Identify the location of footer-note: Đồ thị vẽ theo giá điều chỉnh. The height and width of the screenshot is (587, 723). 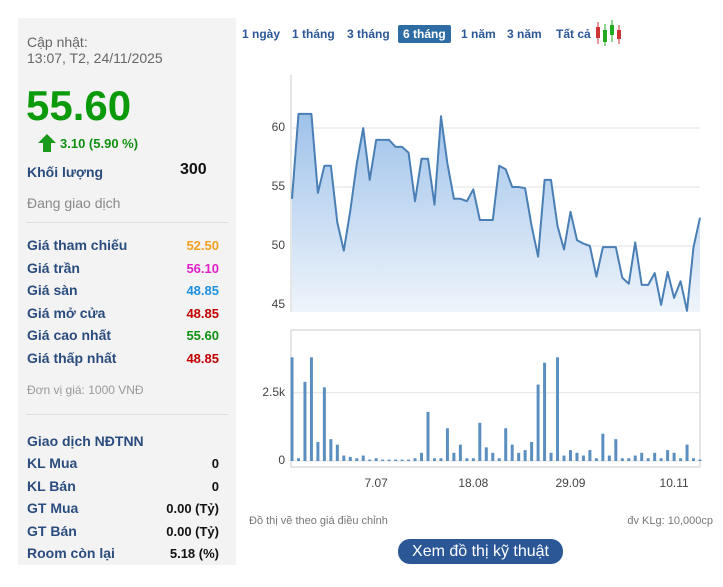
(318, 521).